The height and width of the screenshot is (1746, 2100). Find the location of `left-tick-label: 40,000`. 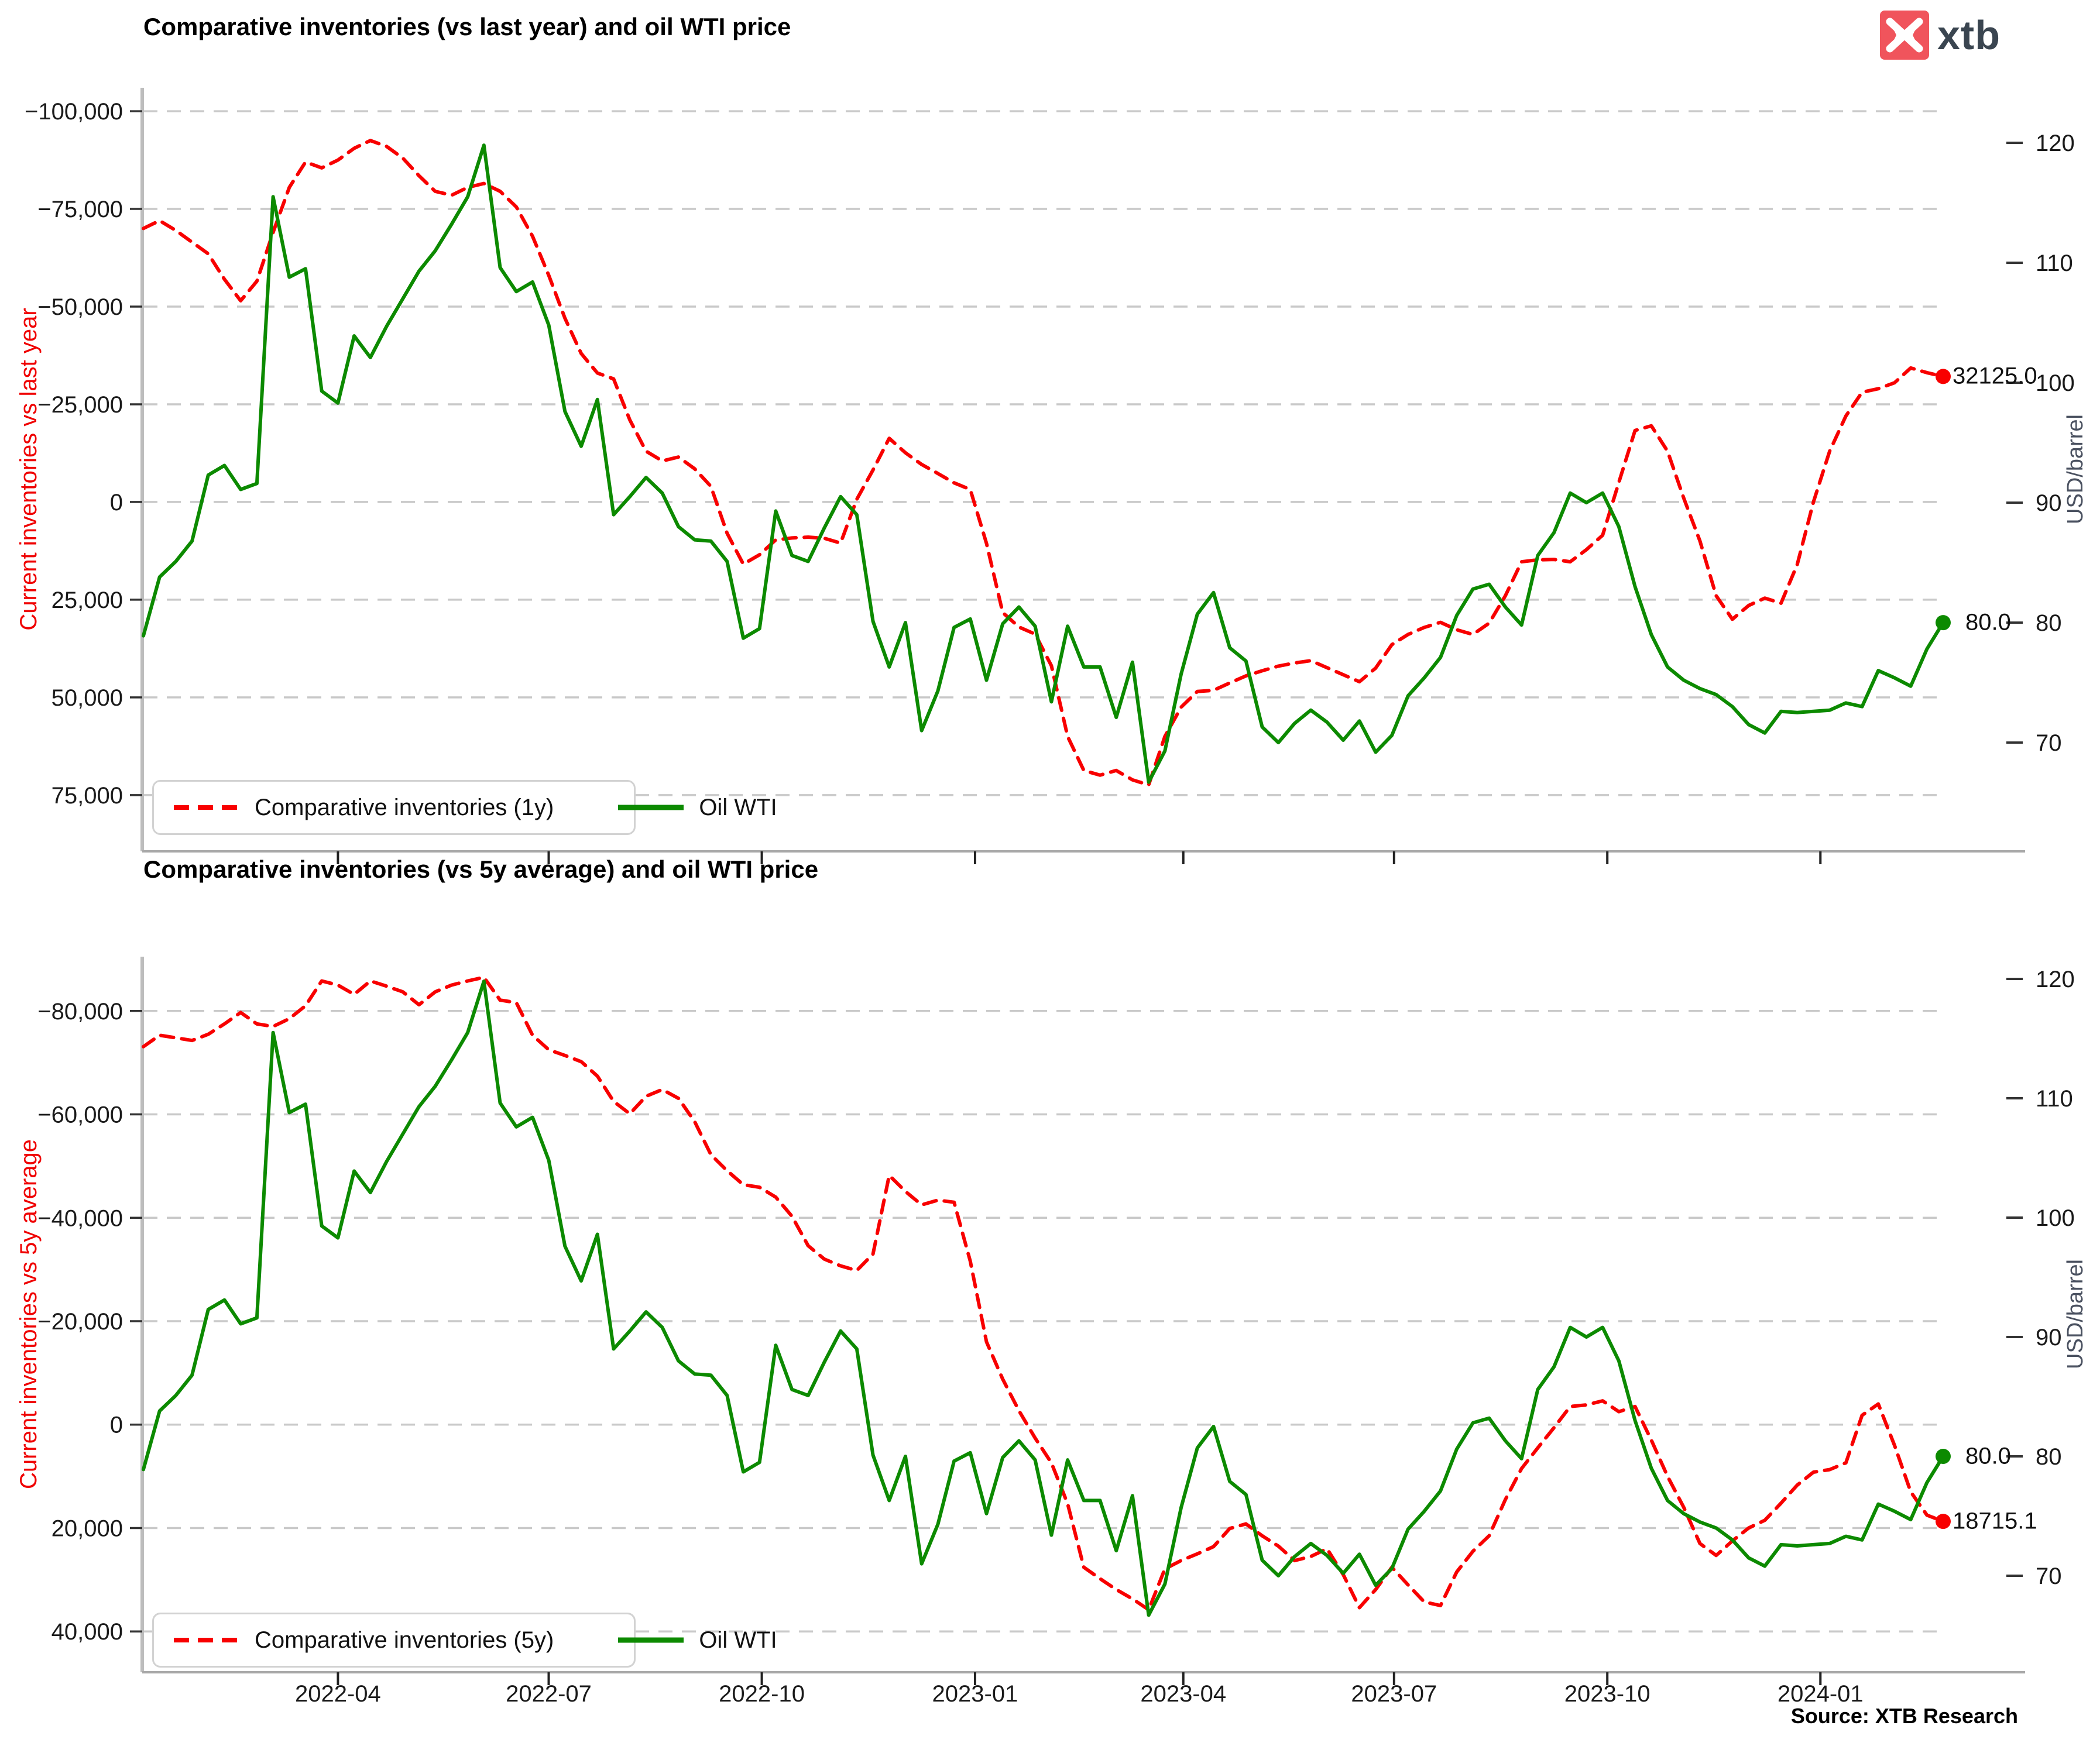

left-tick-label: 40,000 is located at coordinates (88, 1632).